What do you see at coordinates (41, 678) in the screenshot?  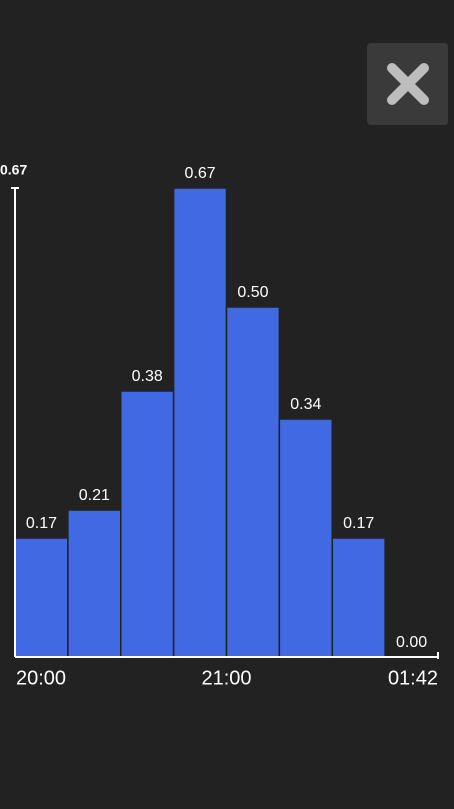 I see `x-tick-label: 20:00` at bounding box center [41, 678].